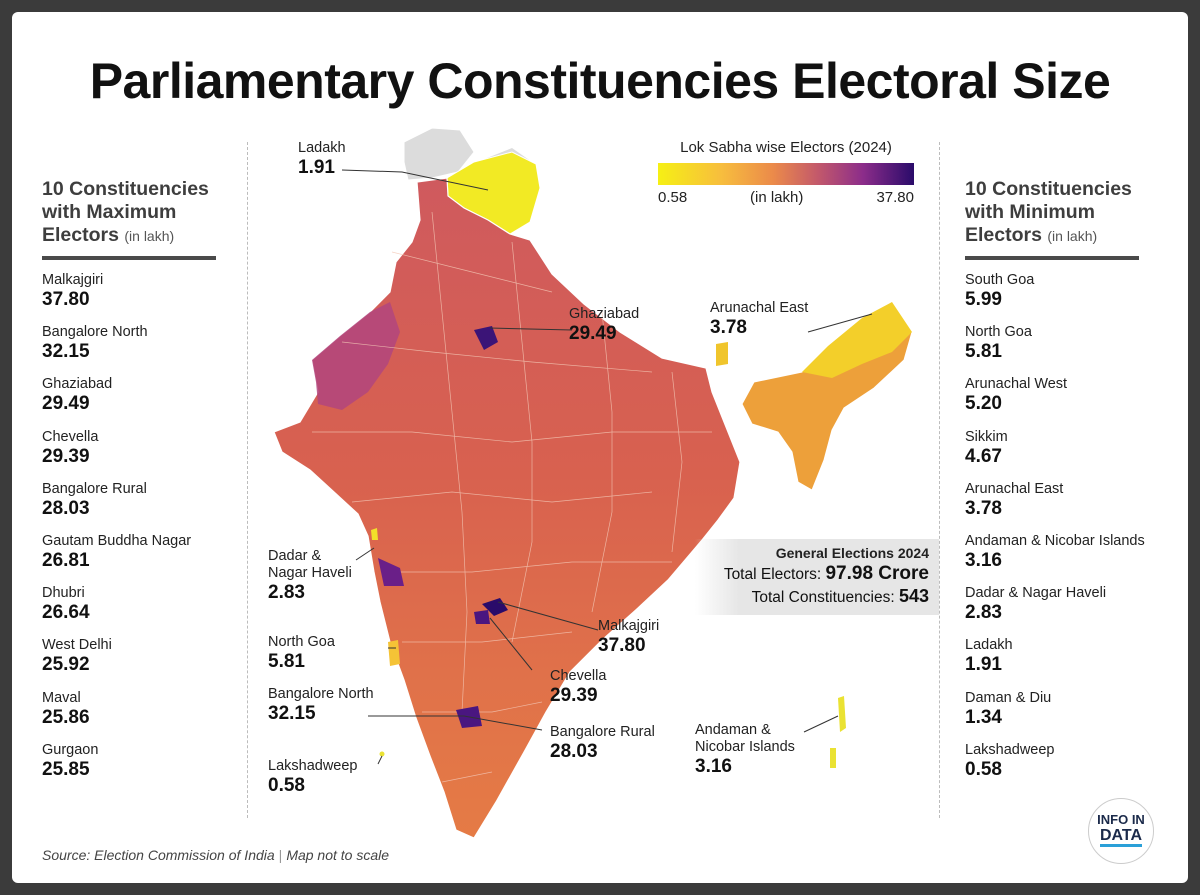  I want to click on info-in-data-logo: INFO IN DATA, so click(1121, 831).